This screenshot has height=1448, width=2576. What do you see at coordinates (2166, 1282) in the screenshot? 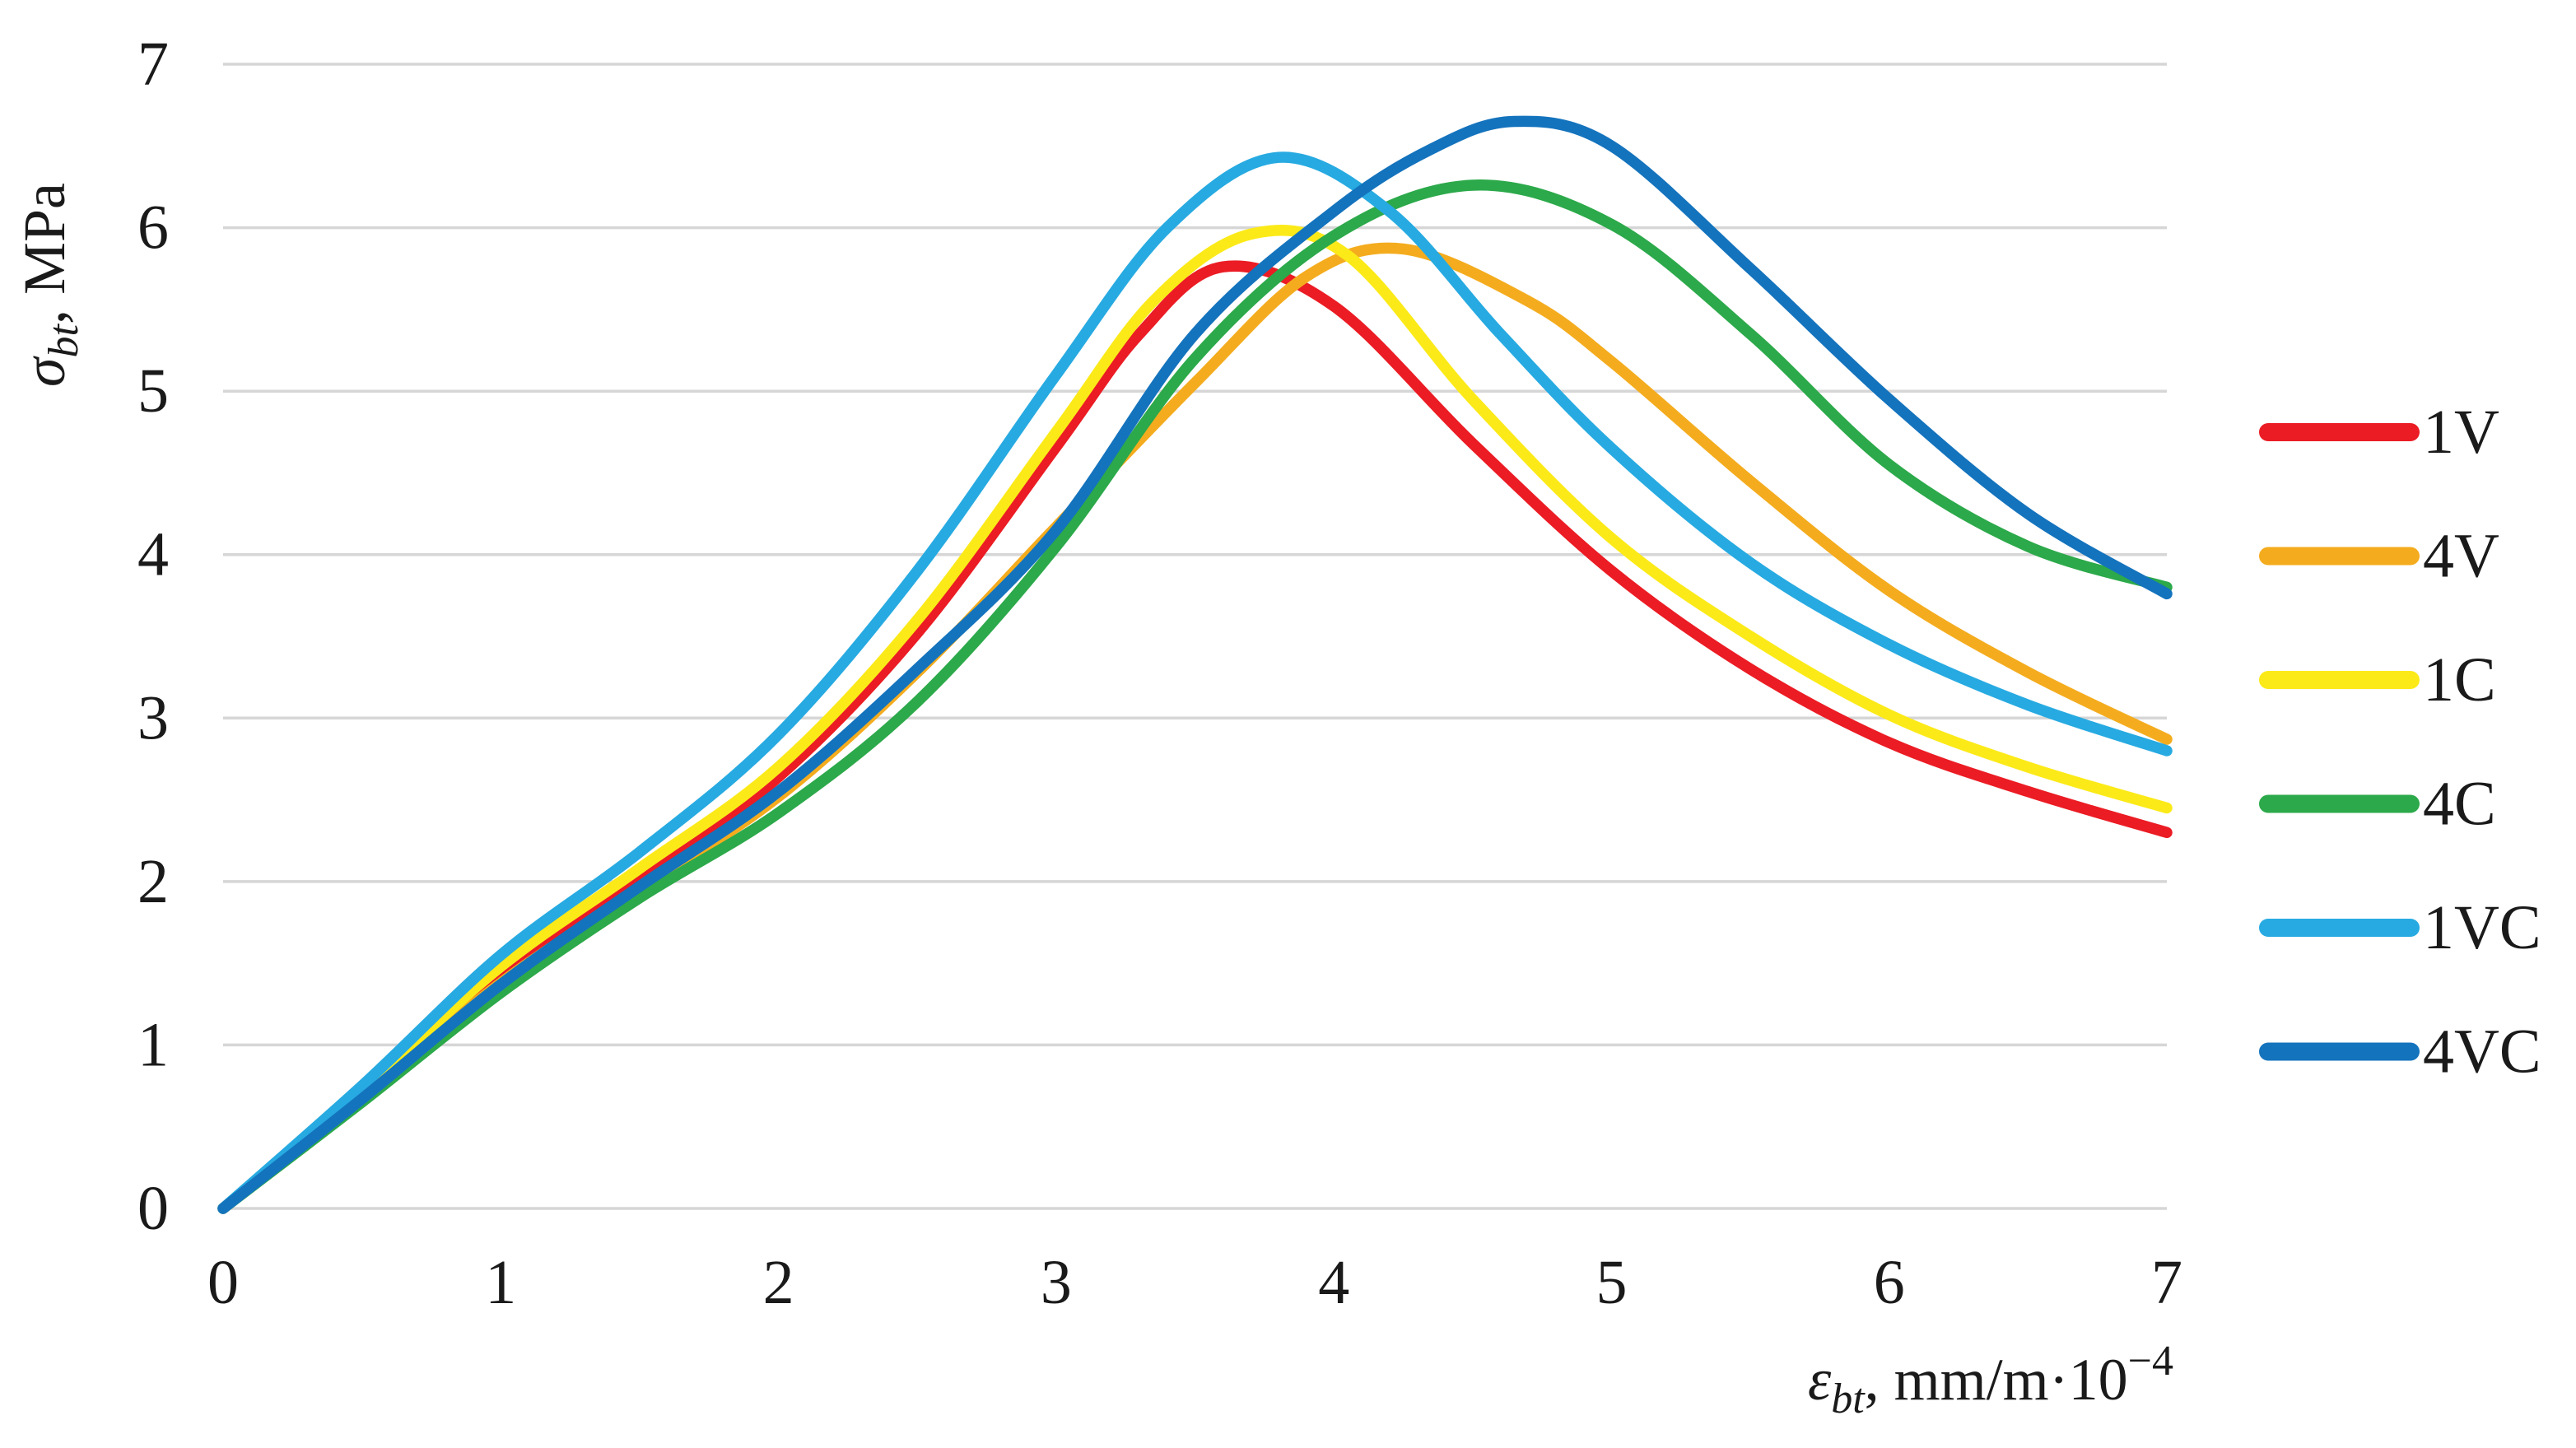
I see `x-tick-label-7: 7` at bounding box center [2166, 1282].